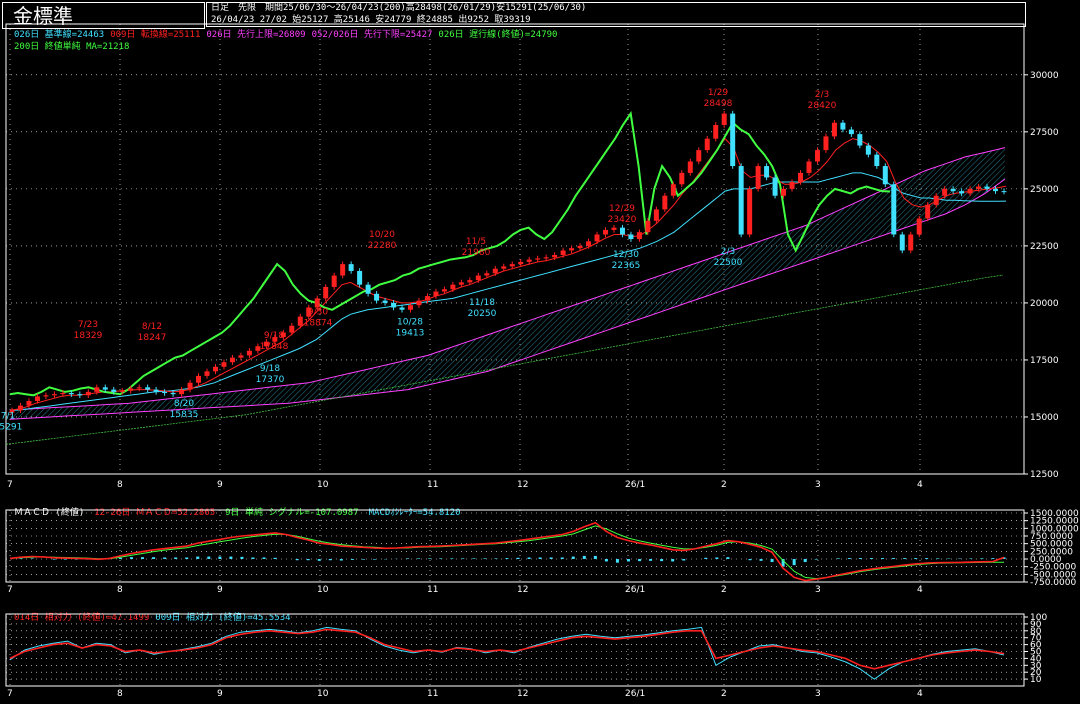 The height and width of the screenshot is (704, 1080). I want to click on annotation-value: 18874, so click(318, 324).